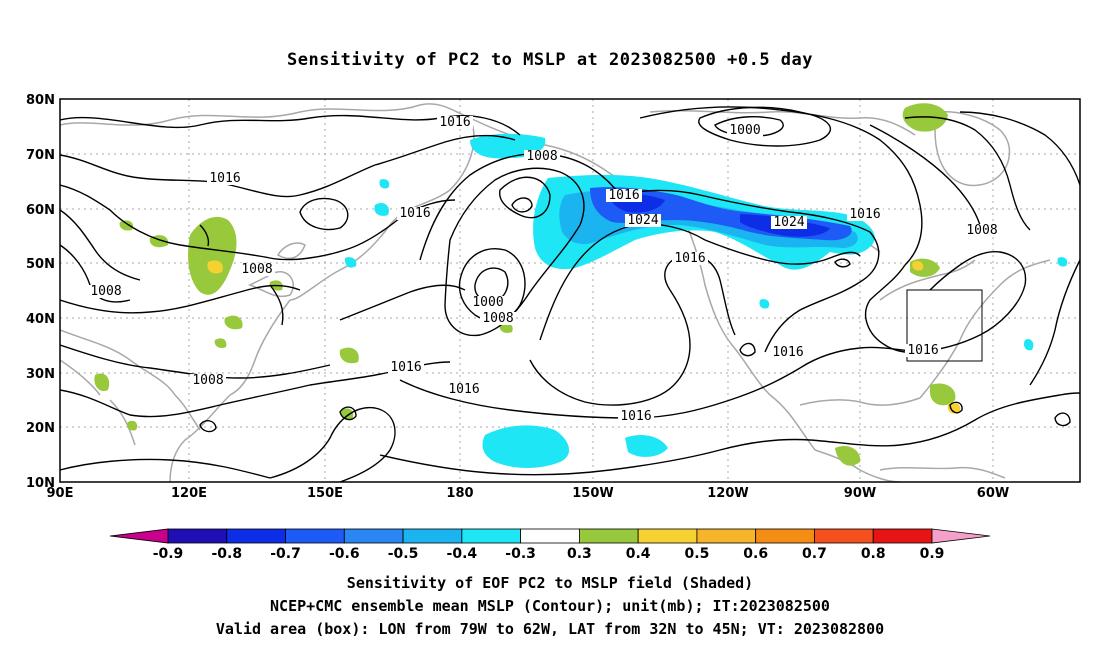  Describe the element at coordinates (932, 554) in the screenshot. I see `colorbar-tick-label: 0.9` at that location.